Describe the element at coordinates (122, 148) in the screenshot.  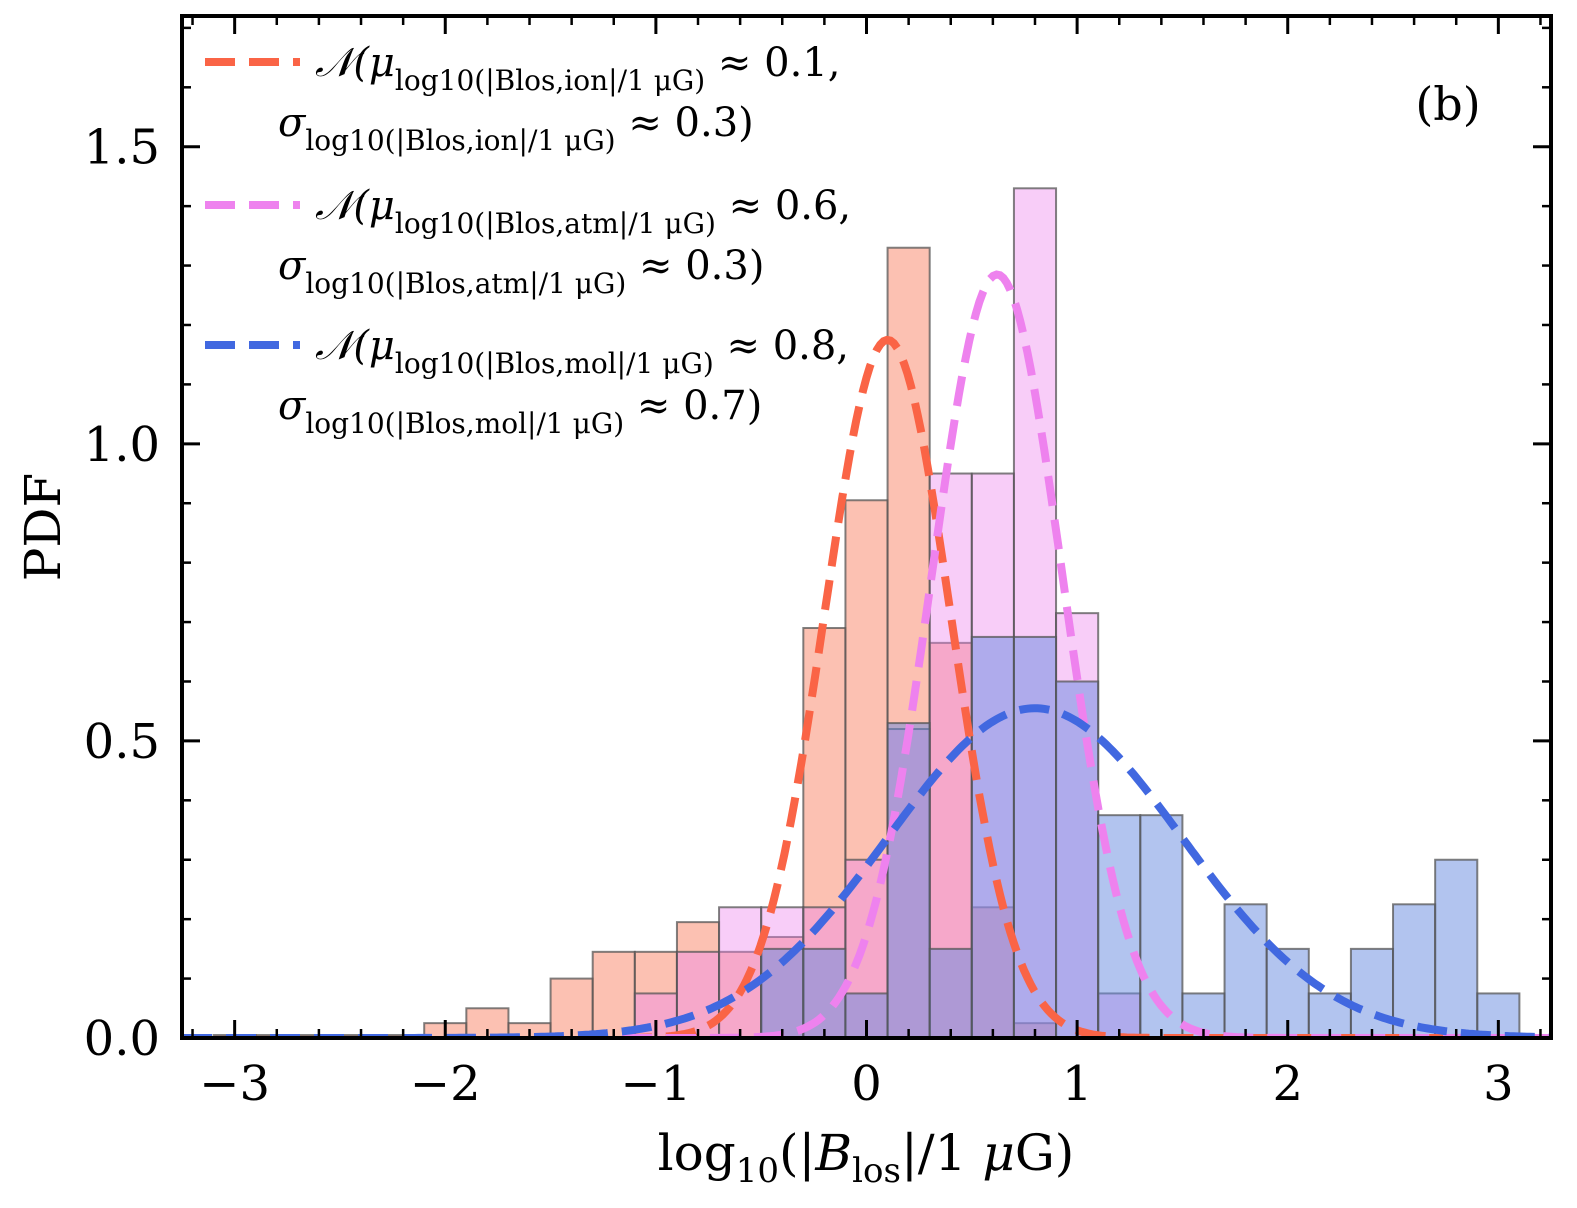
I see `y-tick-label: 1.5` at that location.